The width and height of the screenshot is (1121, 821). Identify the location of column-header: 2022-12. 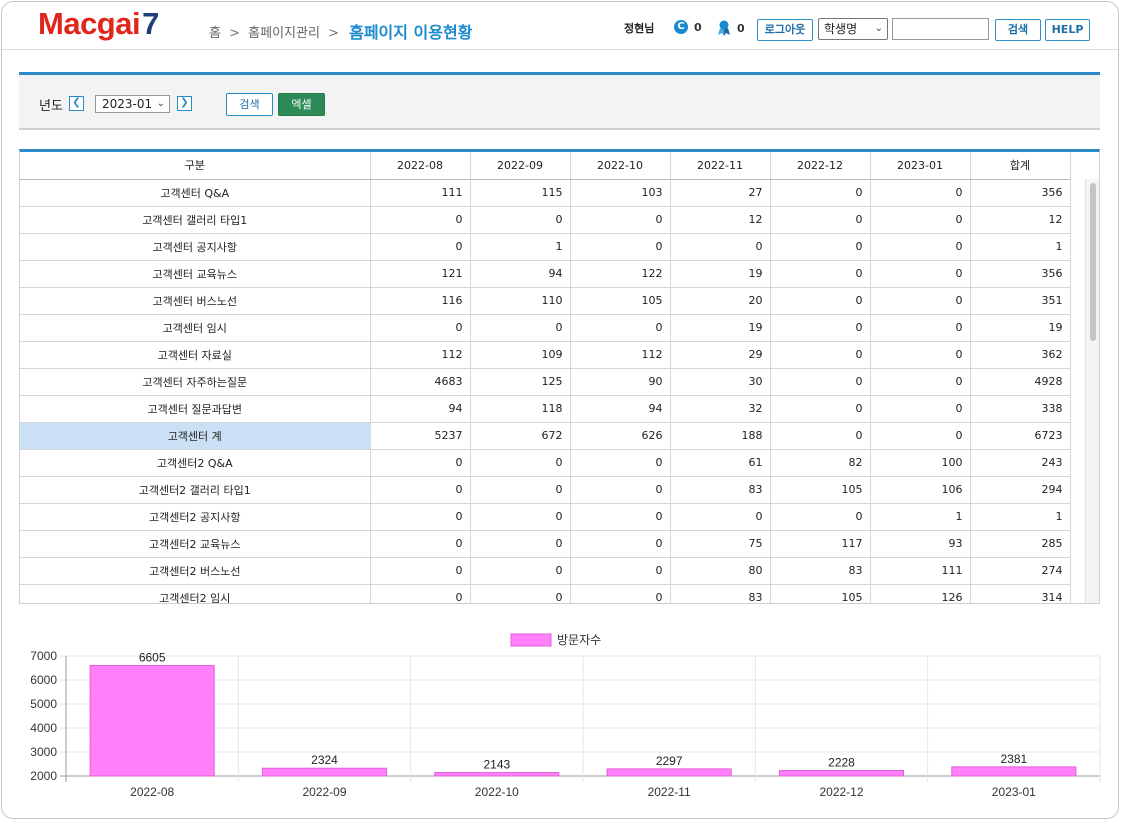
(820, 166).